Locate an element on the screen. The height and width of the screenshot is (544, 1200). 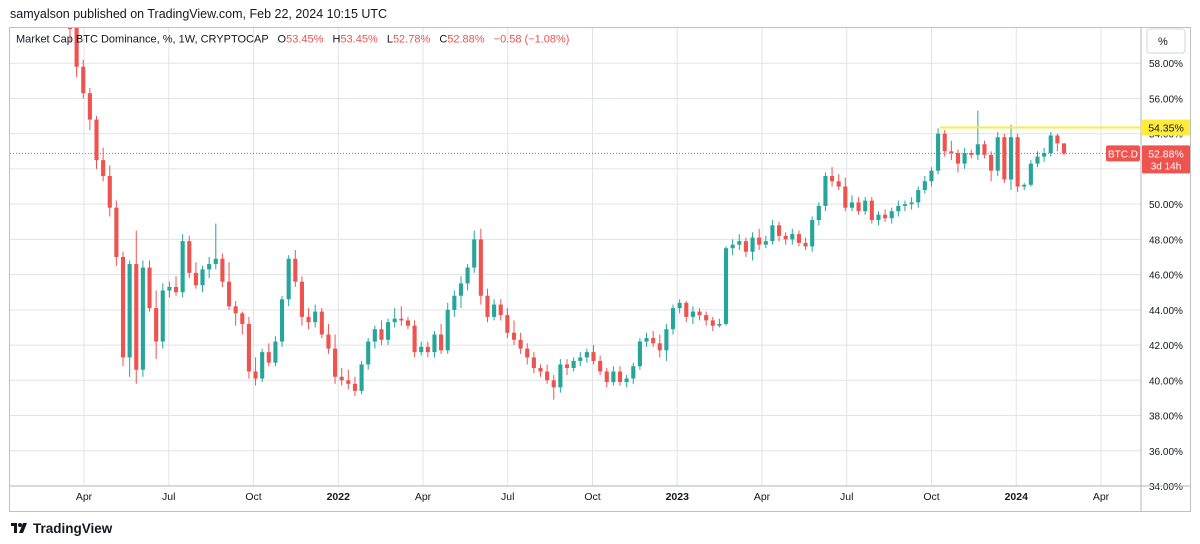
x-tick-label: 2023 is located at coordinates (678, 497).